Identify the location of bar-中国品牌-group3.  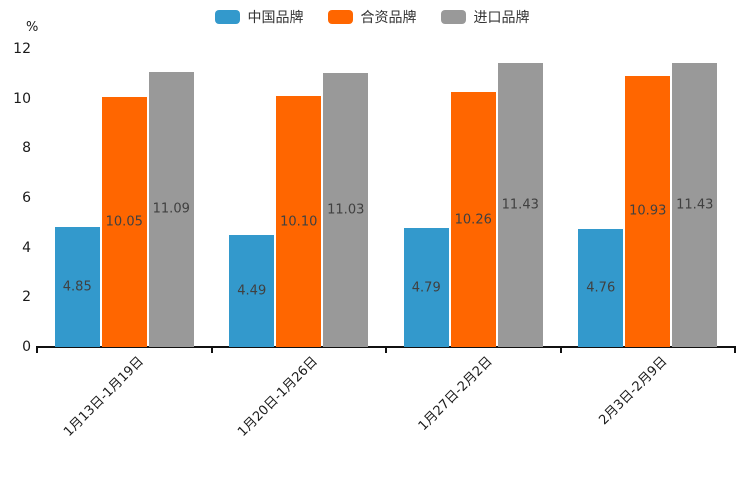
(601, 287).